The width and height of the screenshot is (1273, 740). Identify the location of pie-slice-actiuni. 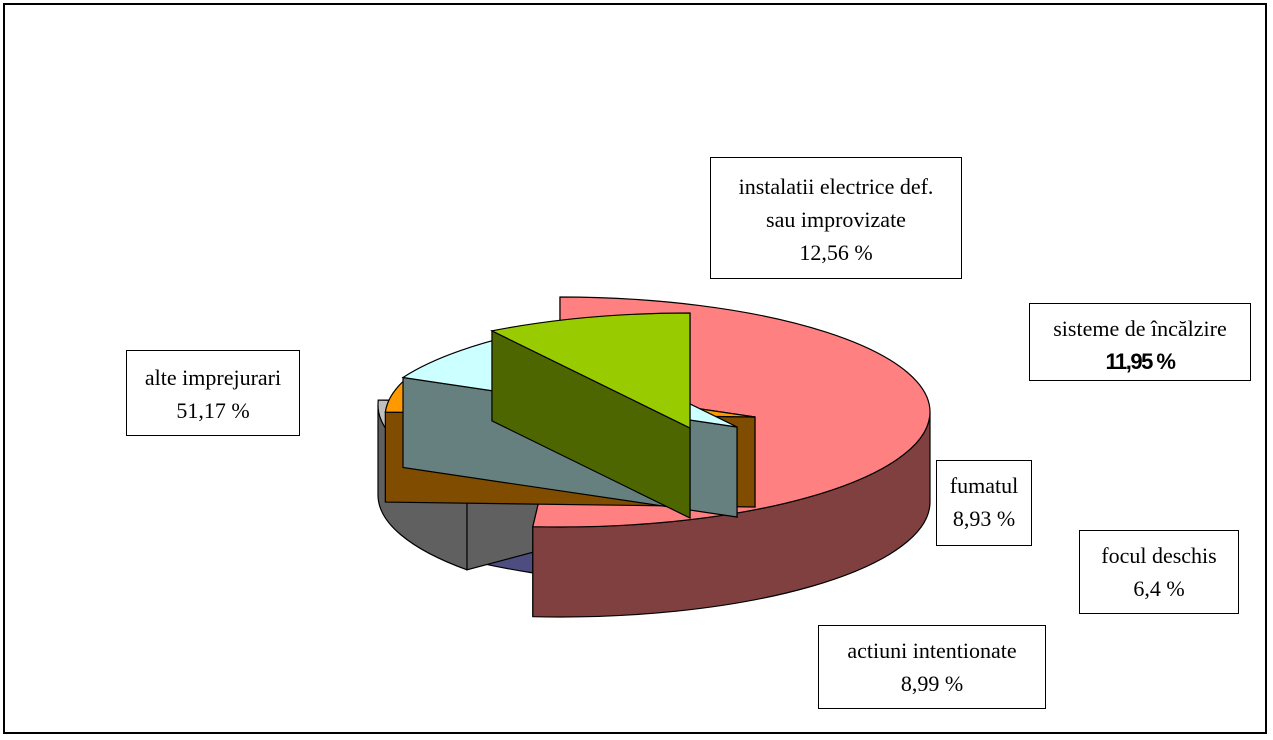
(590, 415).